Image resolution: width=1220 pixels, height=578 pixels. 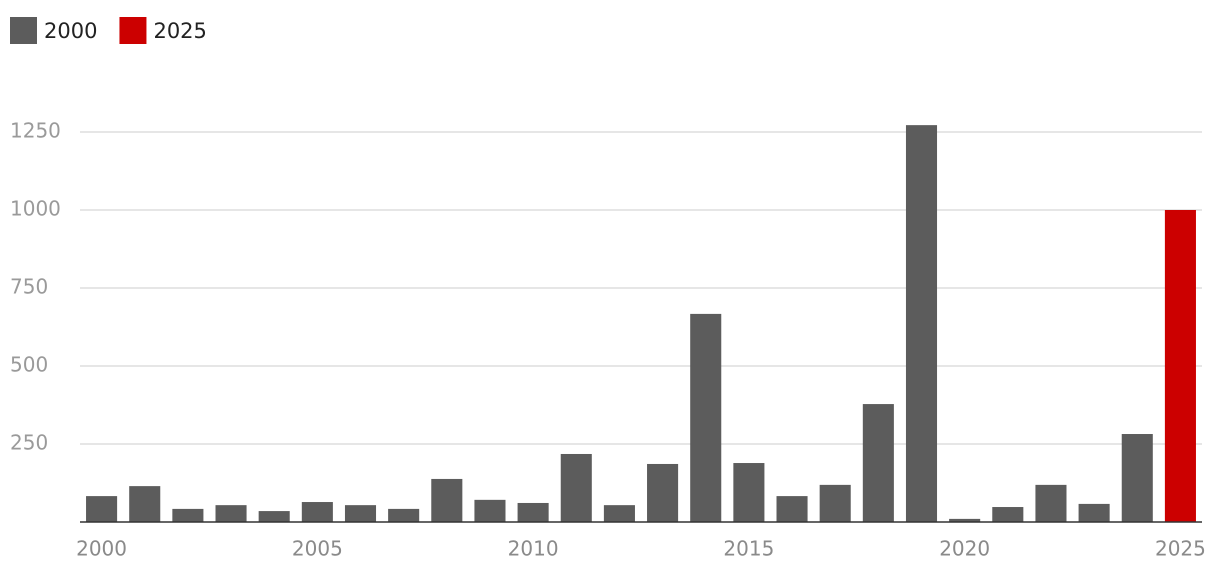 What do you see at coordinates (29, 365) in the screenshot?
I see `y-tick-label: 500` at bounding box center [29, 365].